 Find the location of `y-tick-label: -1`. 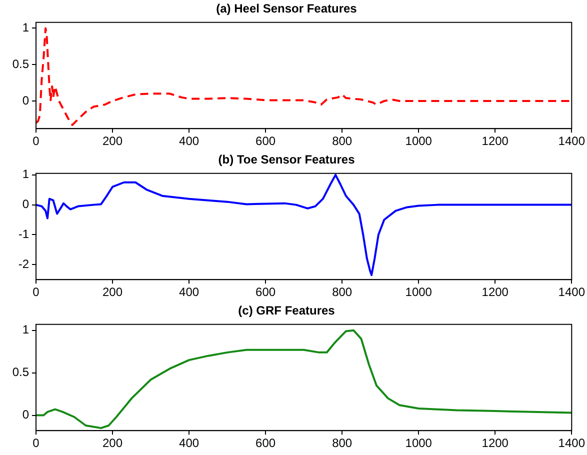

y-tick-label: -1 is located at coordinates (24, 234).